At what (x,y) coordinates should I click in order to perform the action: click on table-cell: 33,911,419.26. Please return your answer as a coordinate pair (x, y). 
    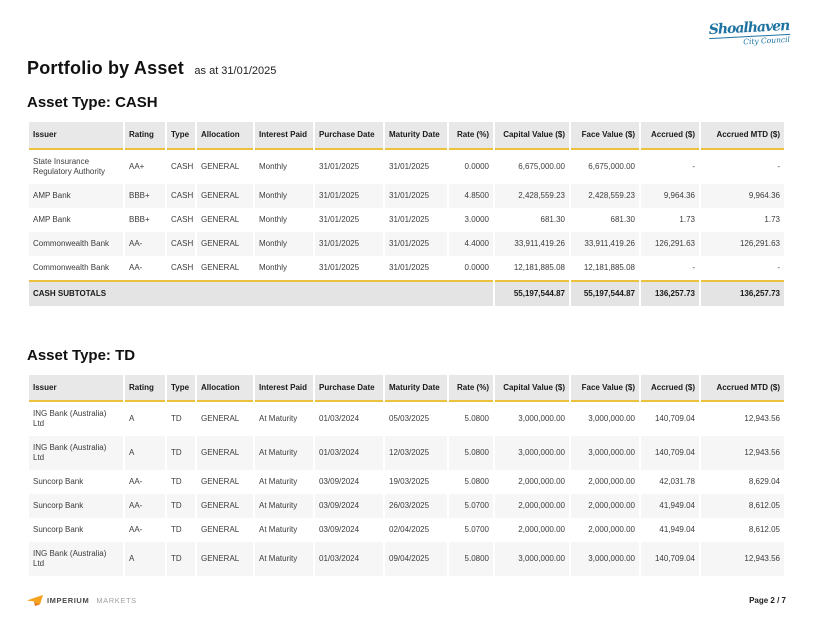
    Looking at the image, I should click on (605, 243).